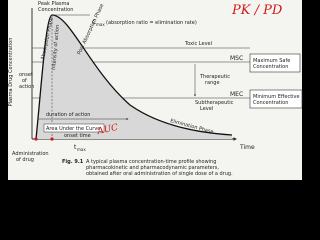  I want to click on handwritten-note: PK / PD, so click(257, 10).